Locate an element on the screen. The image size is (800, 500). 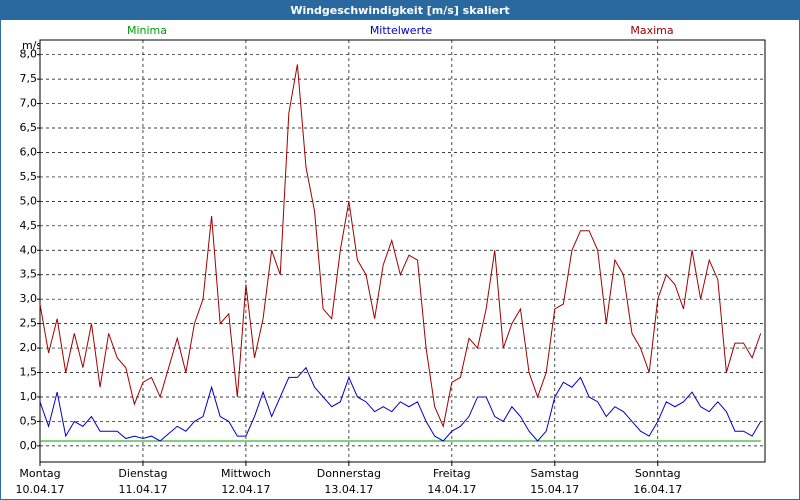
x-tick-date: 14.04.17 is located at coordinates (451, 489).